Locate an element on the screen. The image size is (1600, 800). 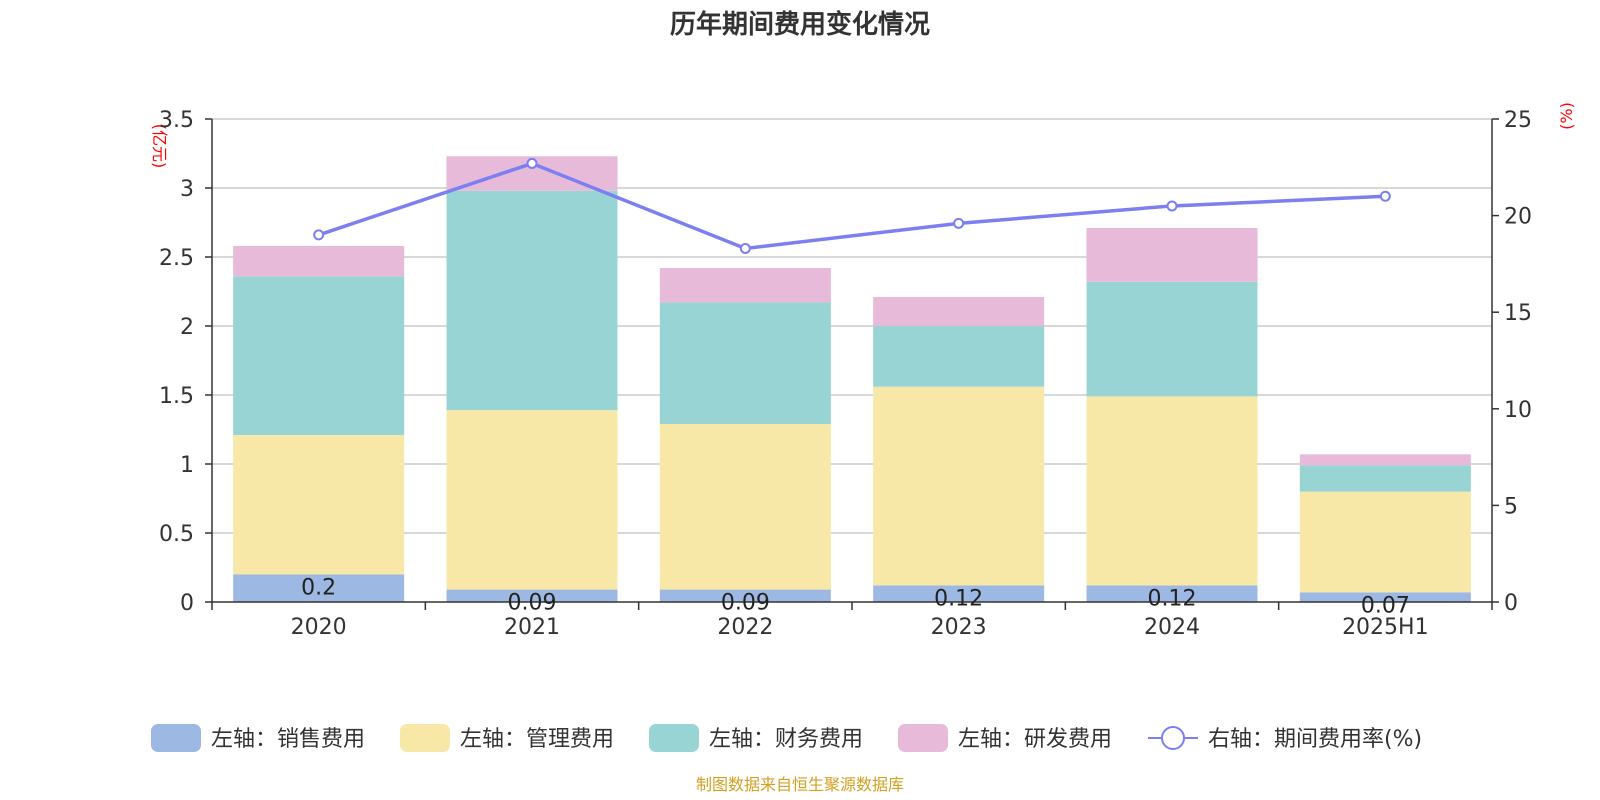
x-tick-label: 2022 is located at coordinates (745, 627).